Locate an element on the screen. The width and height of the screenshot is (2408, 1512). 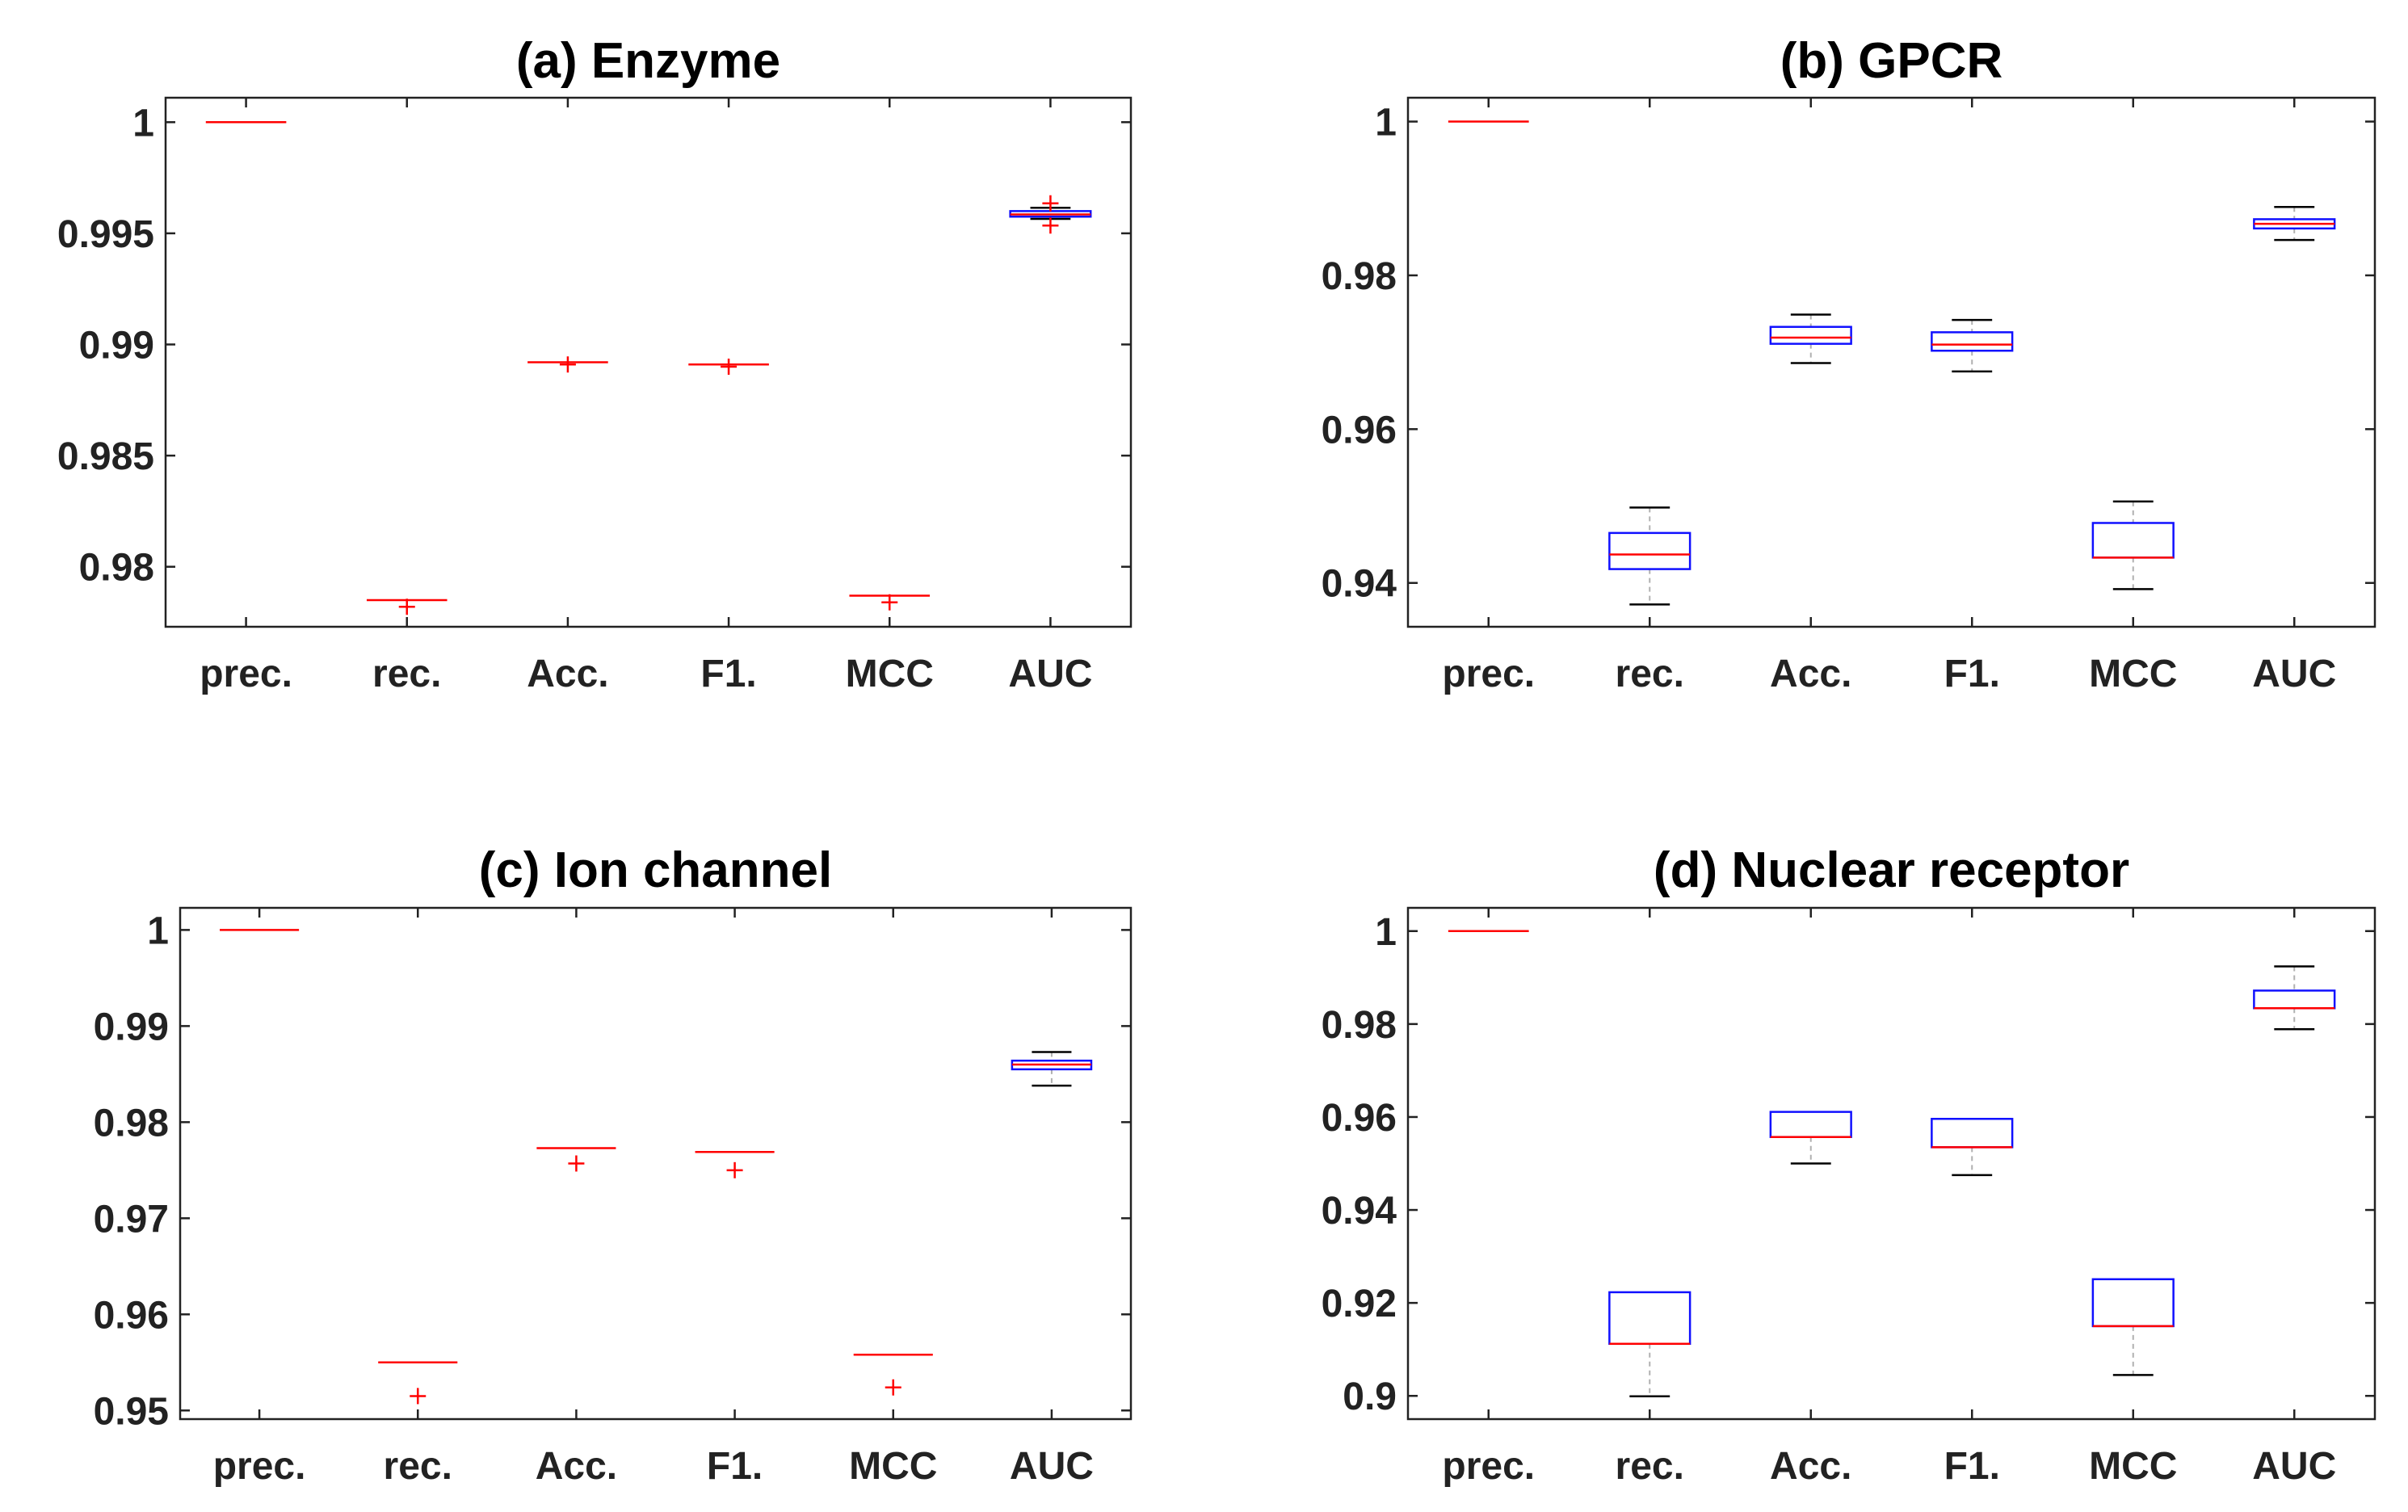
y-tick-label: 0.985 is located at coordinates (106, 457).